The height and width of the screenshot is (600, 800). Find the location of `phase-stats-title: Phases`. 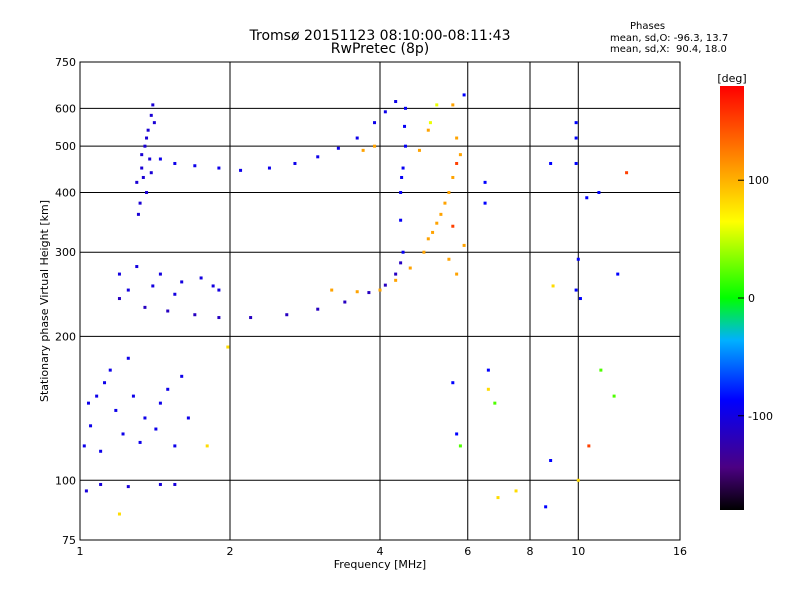

phase-stats-title: Phases is located at coordinates (648, 26).